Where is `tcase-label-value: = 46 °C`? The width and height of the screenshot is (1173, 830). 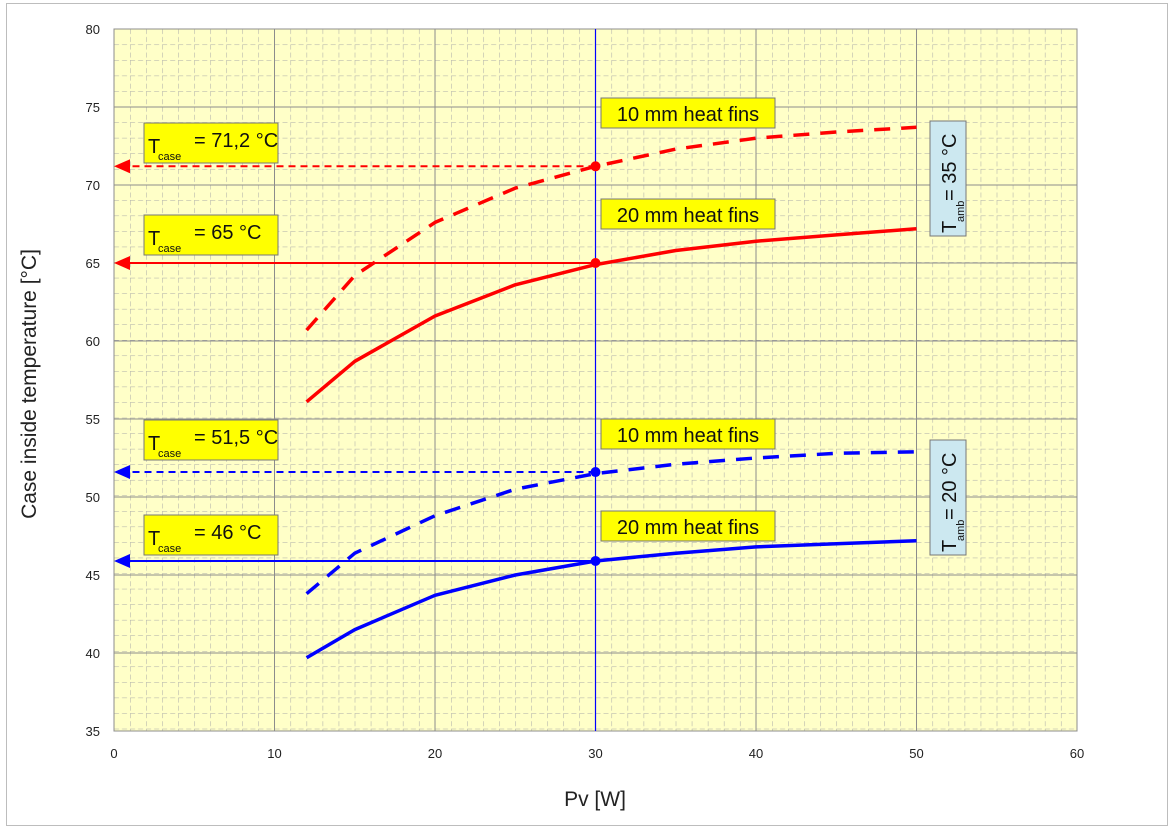
tcase-label-value: = 46 °C is located at coordinates (227, 533).